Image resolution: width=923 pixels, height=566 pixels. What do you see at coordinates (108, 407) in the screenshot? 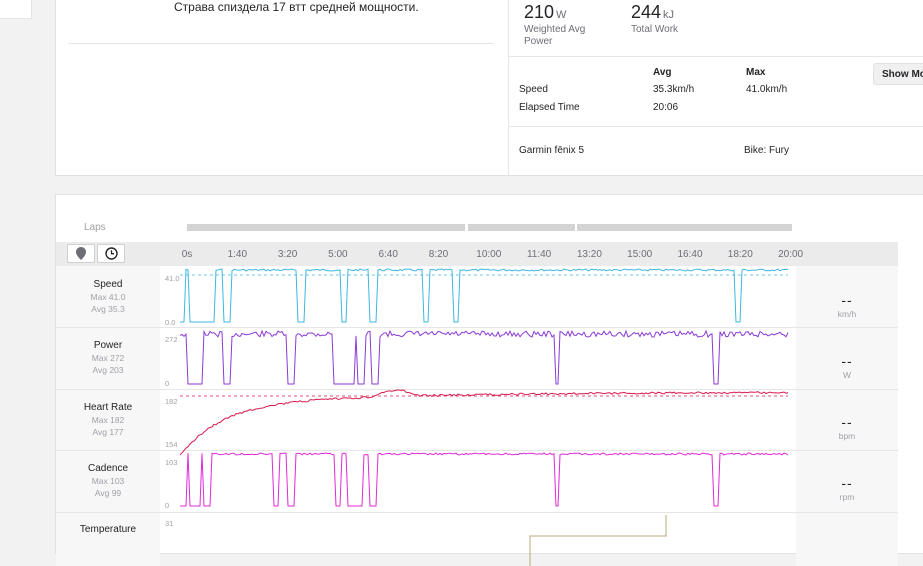
I see `stream-name: Heart Rate` at bounding box center [108, 407].